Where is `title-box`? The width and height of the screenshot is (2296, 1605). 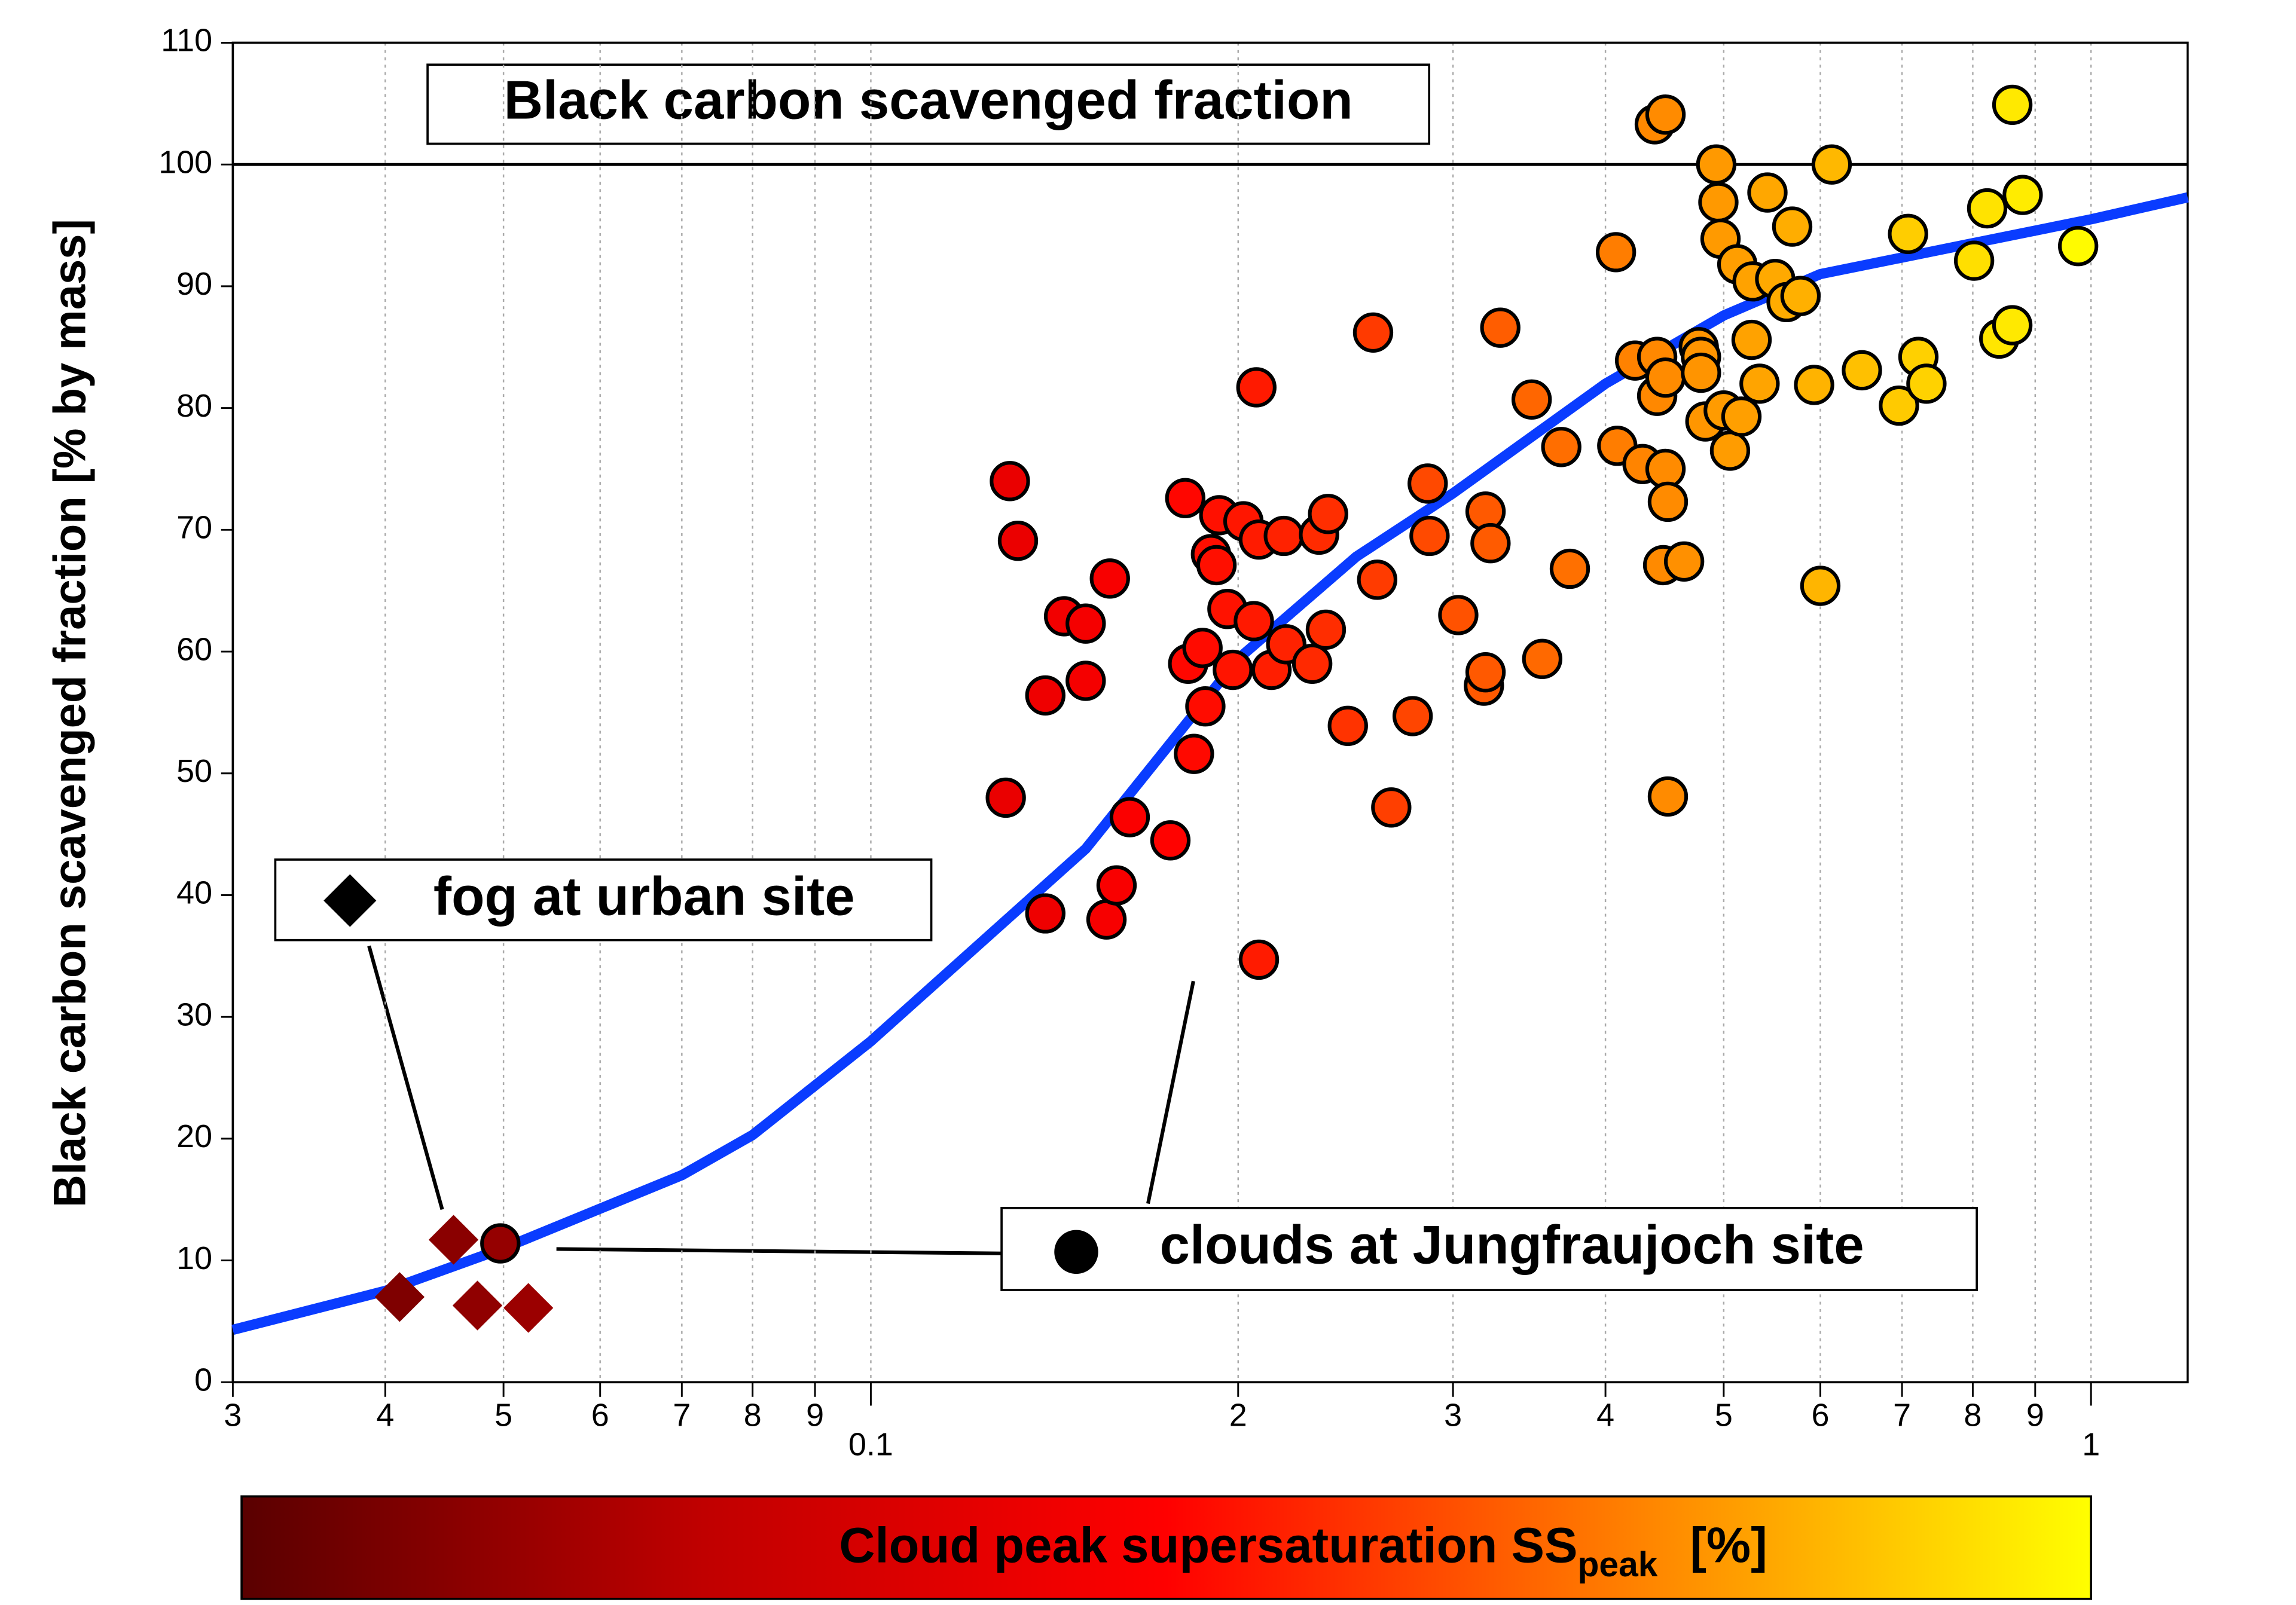
title-box is located at coordinates (928, 104).